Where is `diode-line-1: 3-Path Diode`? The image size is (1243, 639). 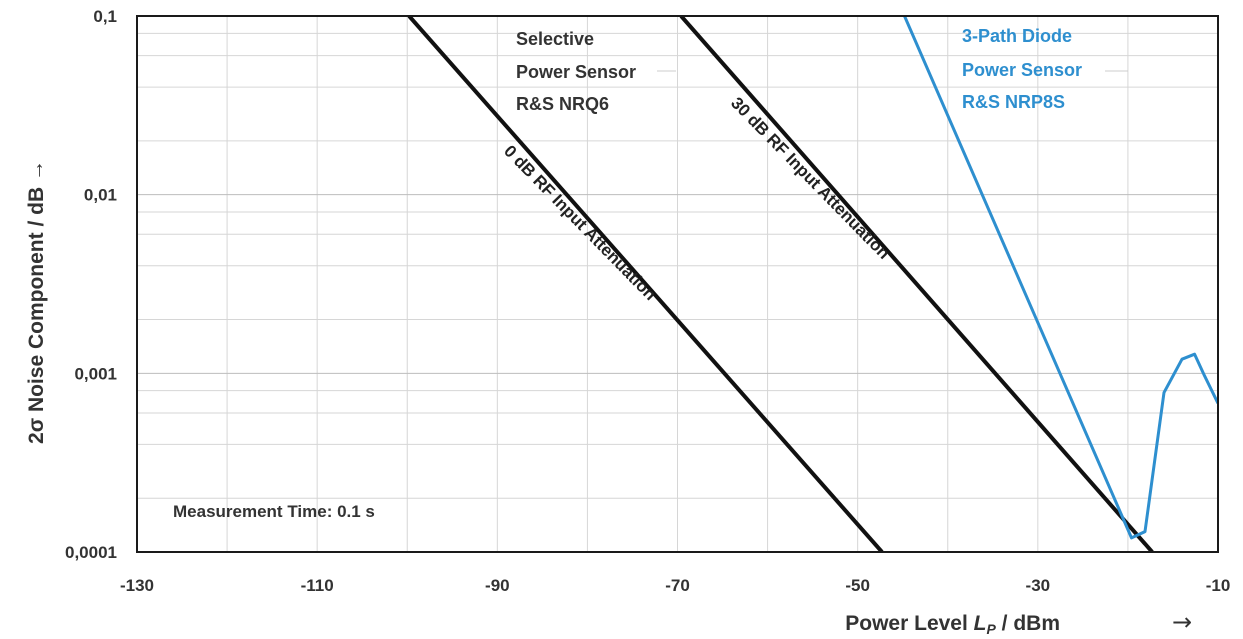 diode-line-1: 3-Path Diode is located at coordinates (1017, 36).